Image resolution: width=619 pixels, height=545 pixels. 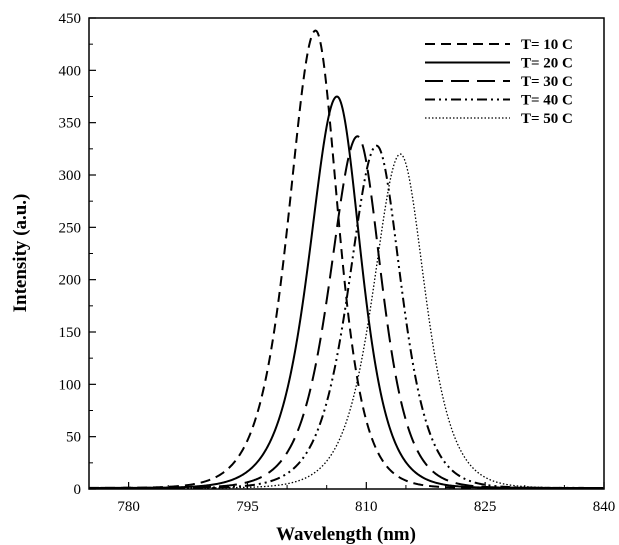 What do you see at coordinates (547, 82) in the screenshot?
I see `legend-label: T= 30 C` at bounding box center [547, 82].